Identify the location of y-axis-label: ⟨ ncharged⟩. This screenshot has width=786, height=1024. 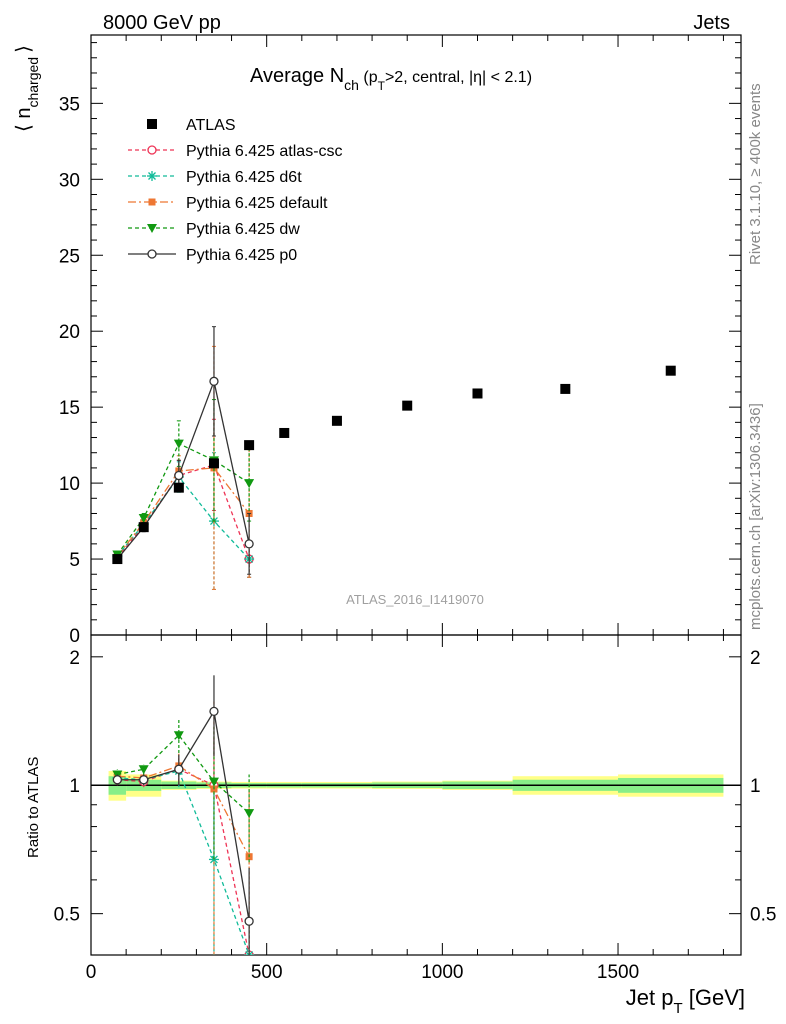
(27, 88).